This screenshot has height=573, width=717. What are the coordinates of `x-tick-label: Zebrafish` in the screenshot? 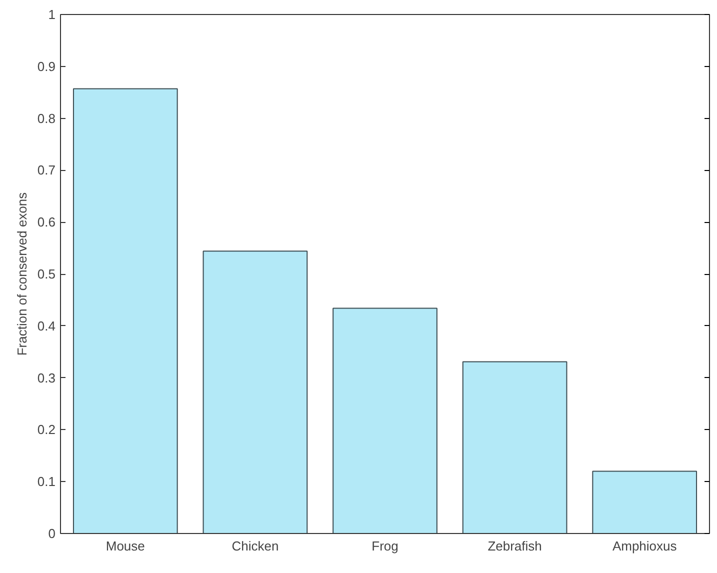 It's located at (515, 546).